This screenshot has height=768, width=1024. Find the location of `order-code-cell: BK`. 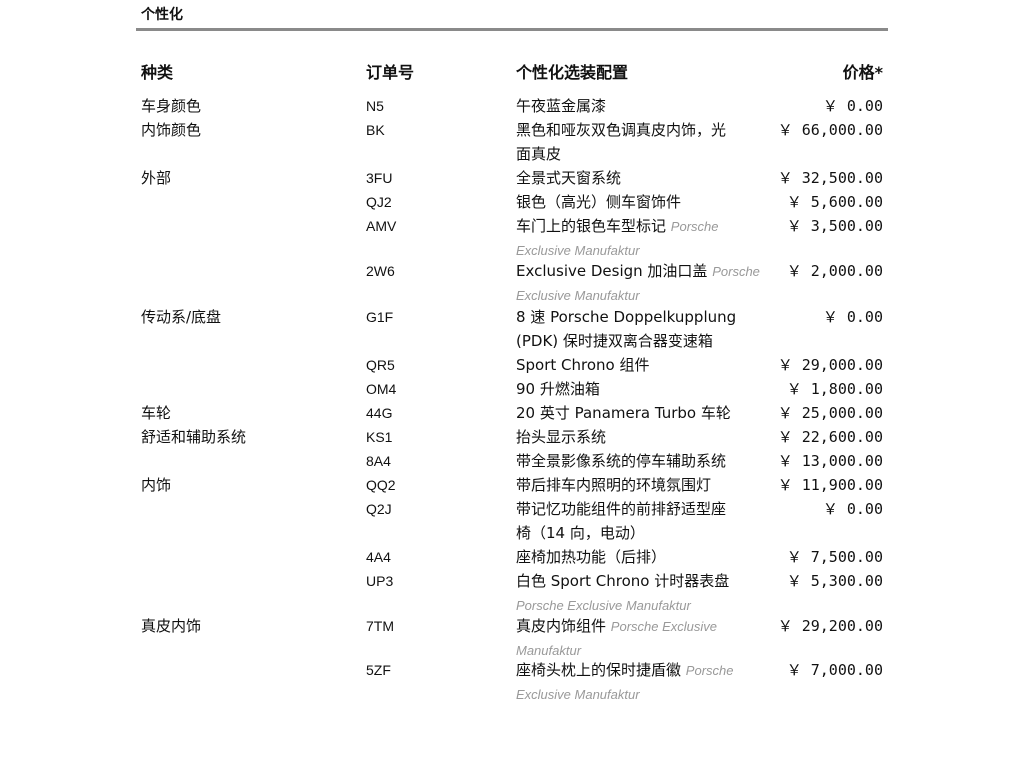

order-code-cell: BK is located at coordinates (375, 130).